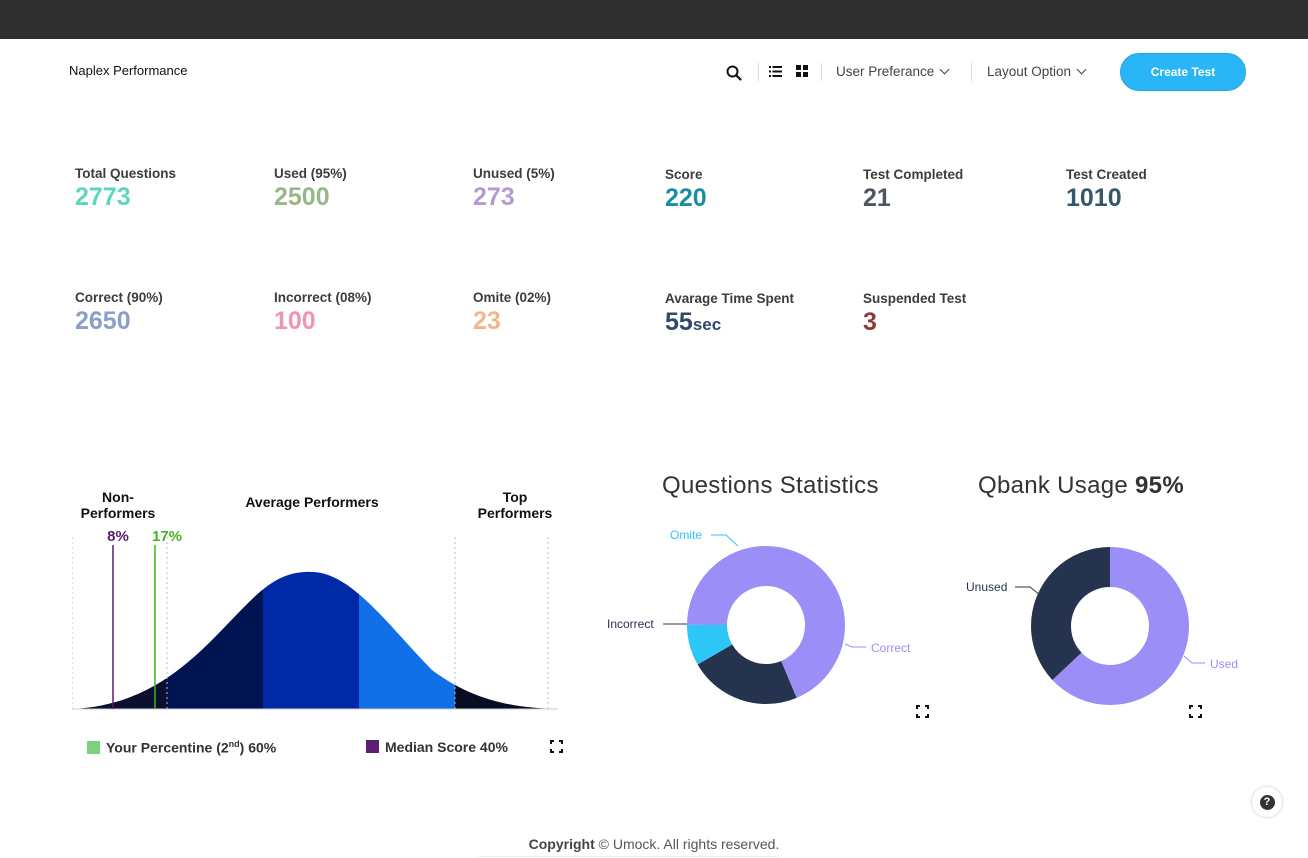  Describe the element at coordinates (1053, 485) in the screenshot. I see `qbank-usage-title-text: Qbank Usage` at that location.